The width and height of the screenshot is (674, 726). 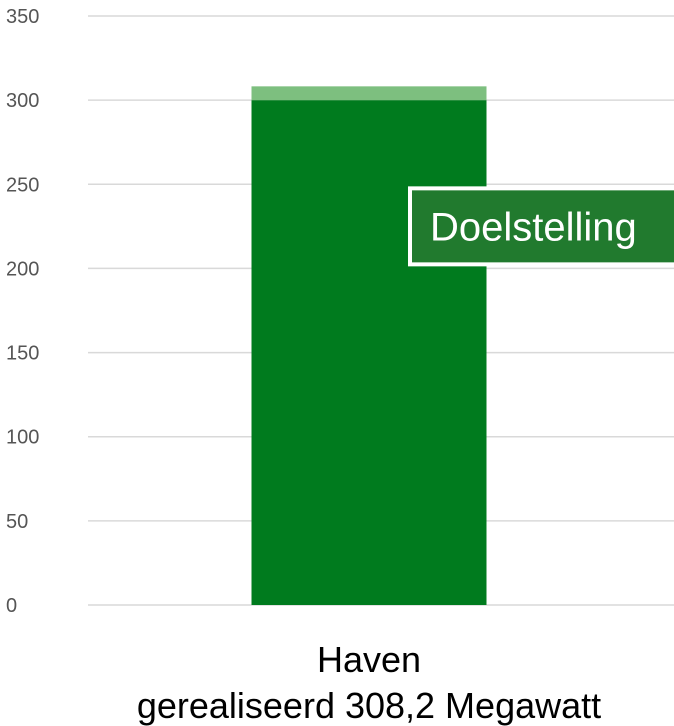 I want to click on y-tick-label-100: 100, so click(x=22, y=438).